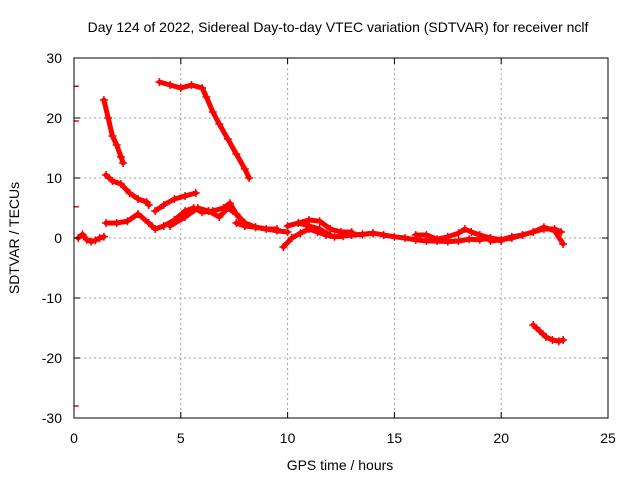 The width and height of the screenshot is (640, 480). What do you see at coordinates (181, 438) in the screenshot?
I see `x-tick-label: 5` at bounding box center [181, 438].